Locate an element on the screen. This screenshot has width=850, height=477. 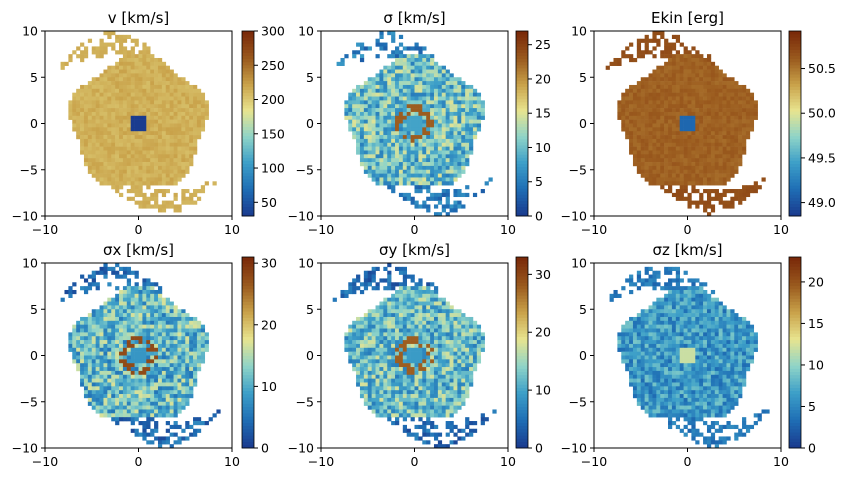
panel-title: σx [km/s] is located at coordinates (138, 250).